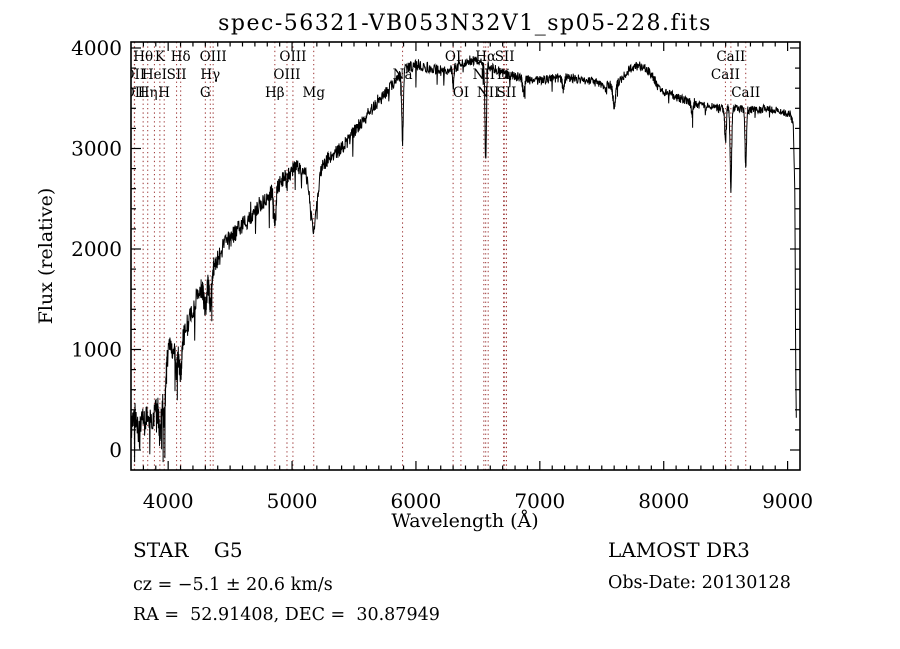  What do you see at coordinates (699, 583) in the screenshot?
I see `obsdate-text: Obs-Date: 20130128` at bounding box center [699, 583].